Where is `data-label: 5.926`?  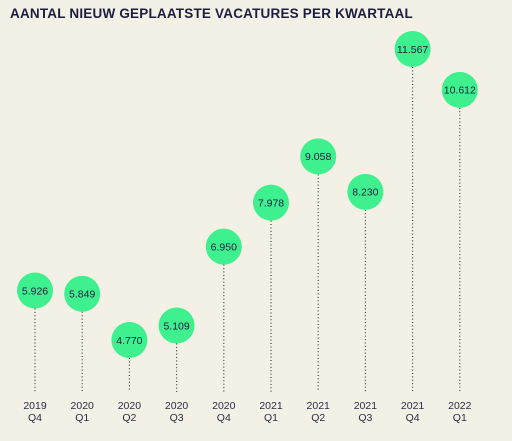
data-label: 5.926 is located at coordinates (35, 291).